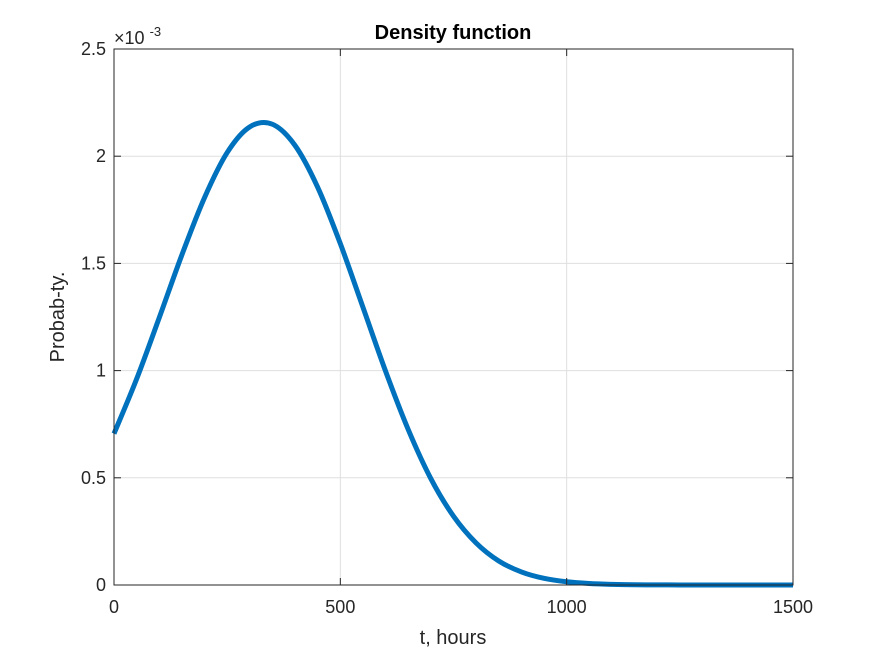  What do you see at coordinates (93, 478) in the screenshot?
I see `y-tick-label: 0.5` at bounding box center [93, 478].